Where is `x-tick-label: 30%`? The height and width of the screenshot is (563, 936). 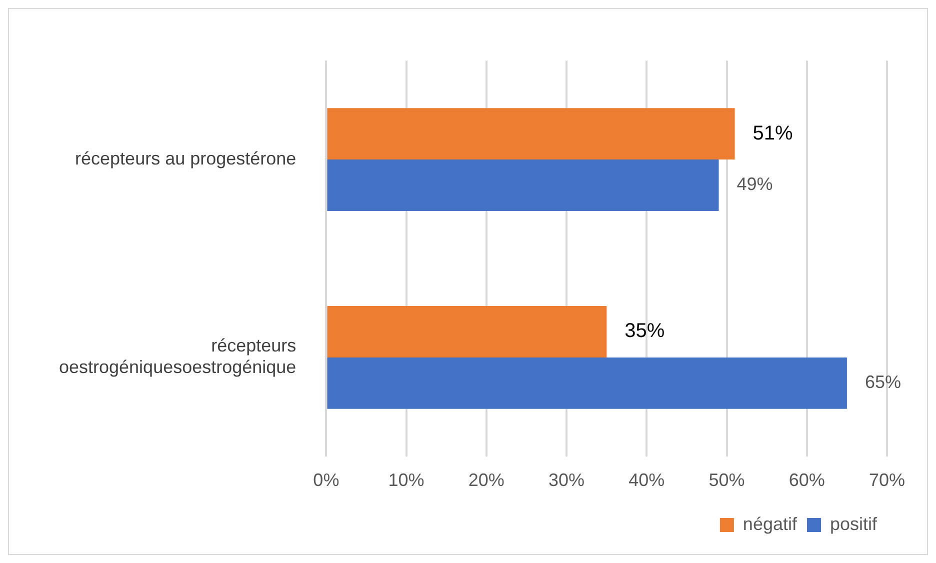 x-tick-label: 30% is located at coordinates (566, 480).